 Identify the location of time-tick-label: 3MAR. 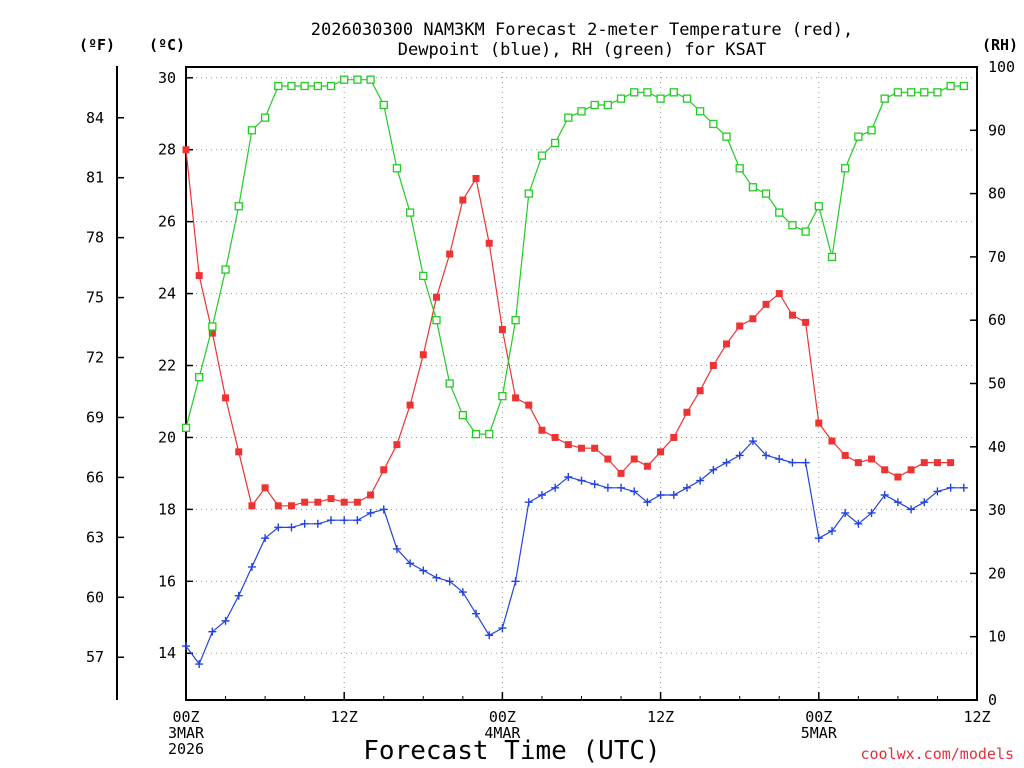
(186, 733).